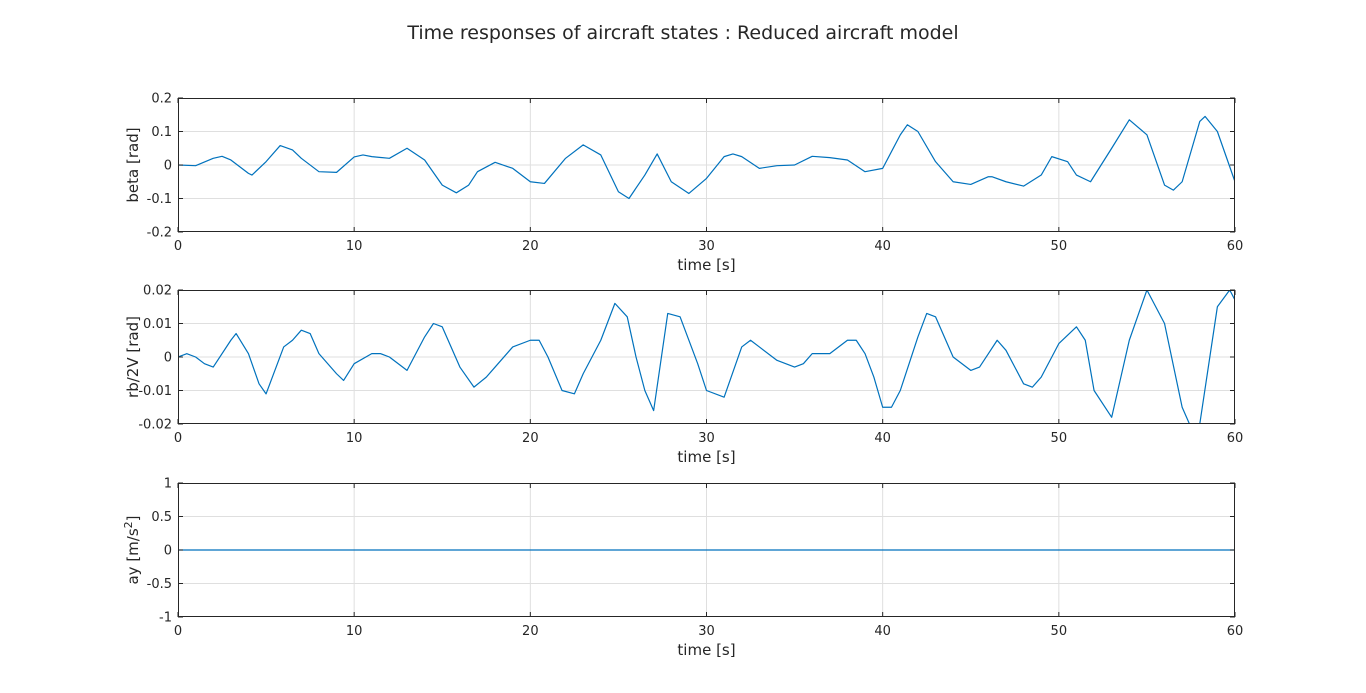  What do you see at coordinates (157, 324) in the screenshot?
I see `y-tick-label: 0.01` at bounding box center [157, 324].